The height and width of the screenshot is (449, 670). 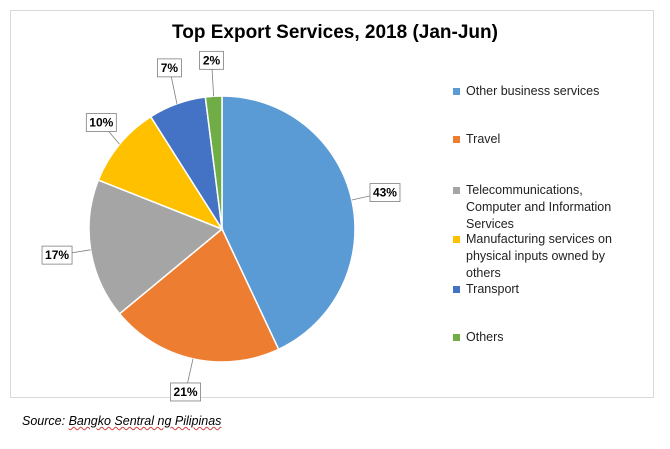 I want to click on legend-item-other-business-services: Other business services, so click(x=553, y=91).